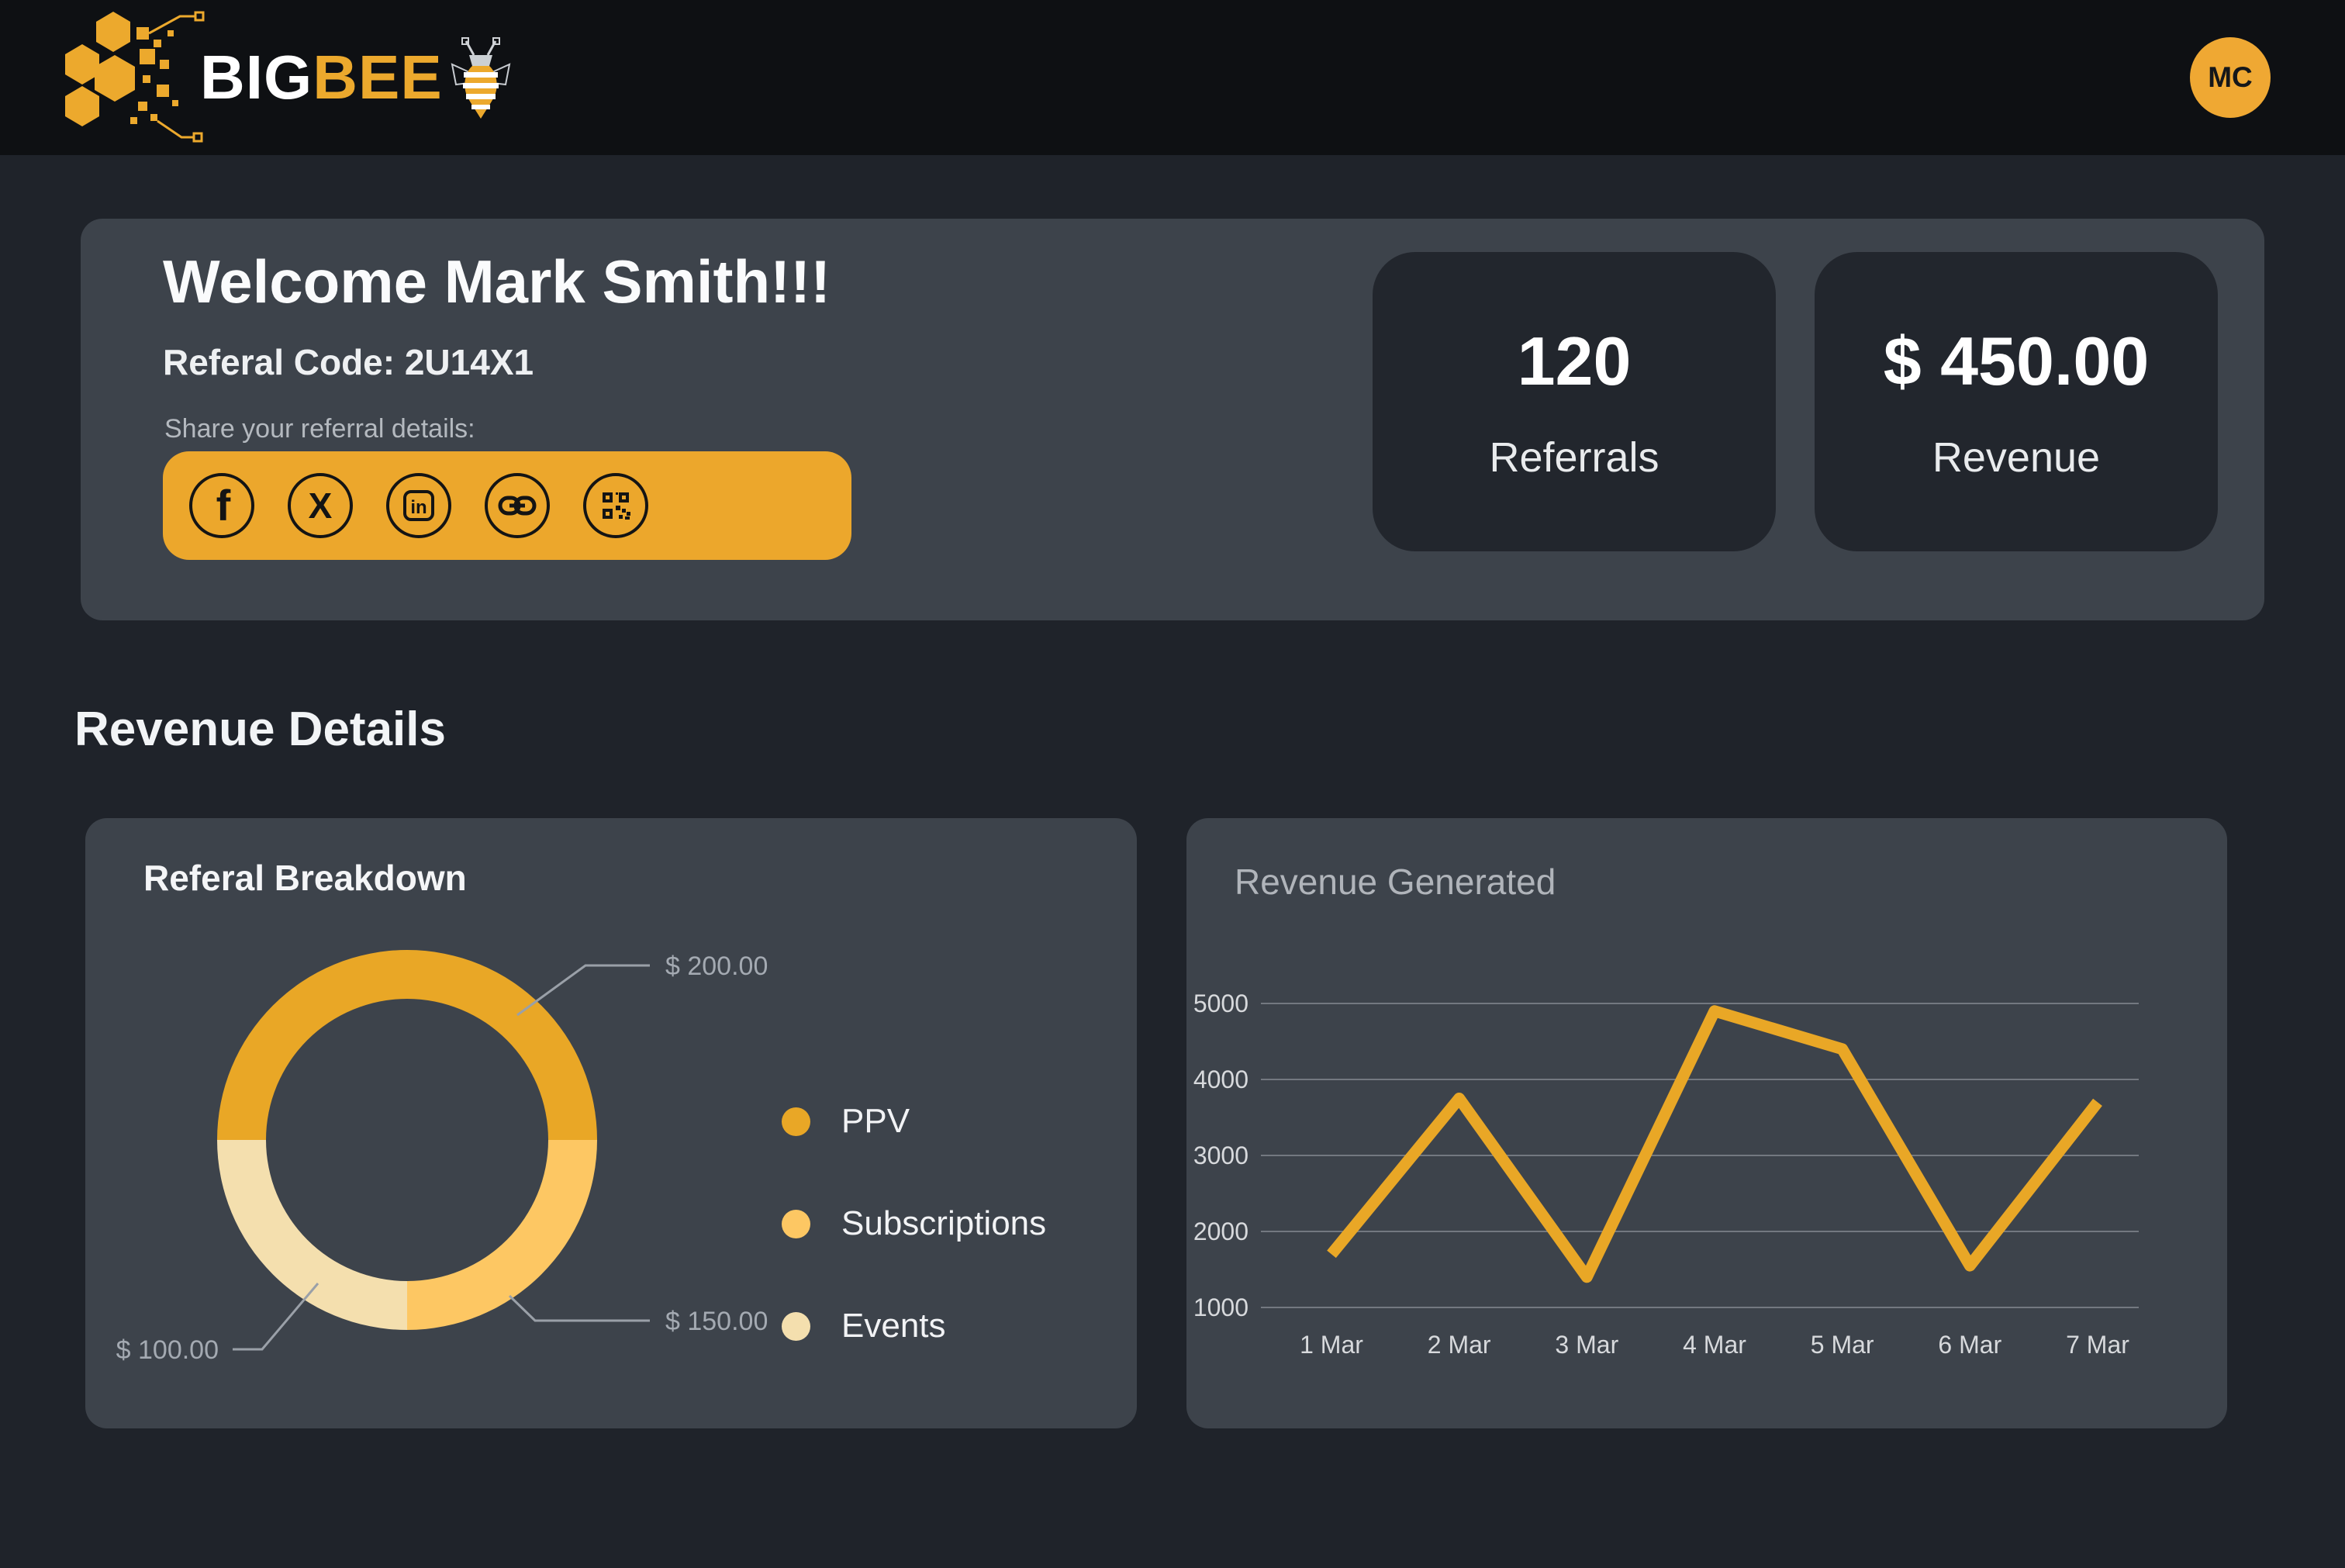 The image size is (2345, 1568). Describe the element at coordinates (305, 878) in the screenshot. I see `referral-breakdown-title: Referal Breakdown` at that location.